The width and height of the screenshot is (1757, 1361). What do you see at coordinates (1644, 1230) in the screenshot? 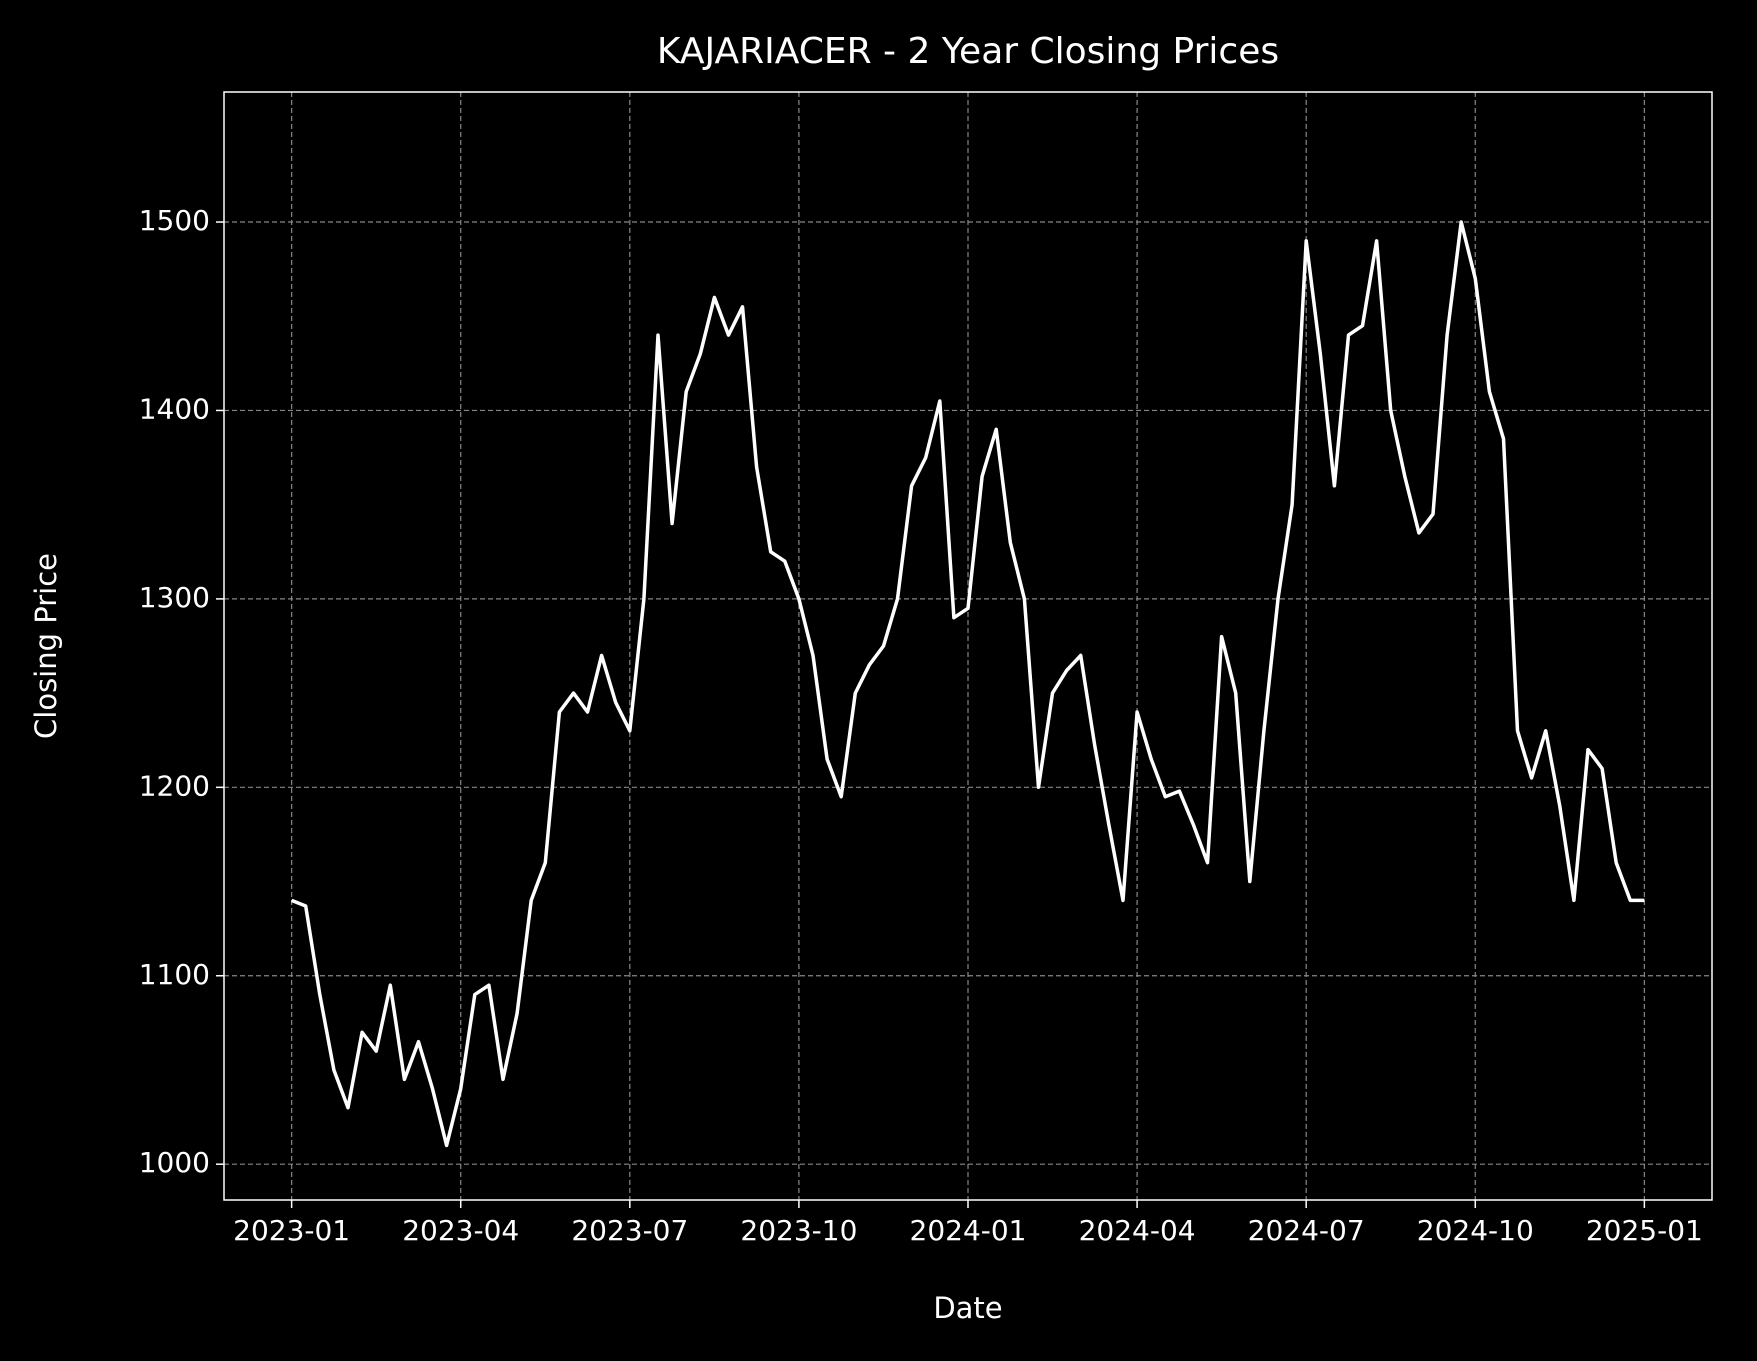
I see `x-tick-label: 2025-01` at bounding box center [1644, 1230].